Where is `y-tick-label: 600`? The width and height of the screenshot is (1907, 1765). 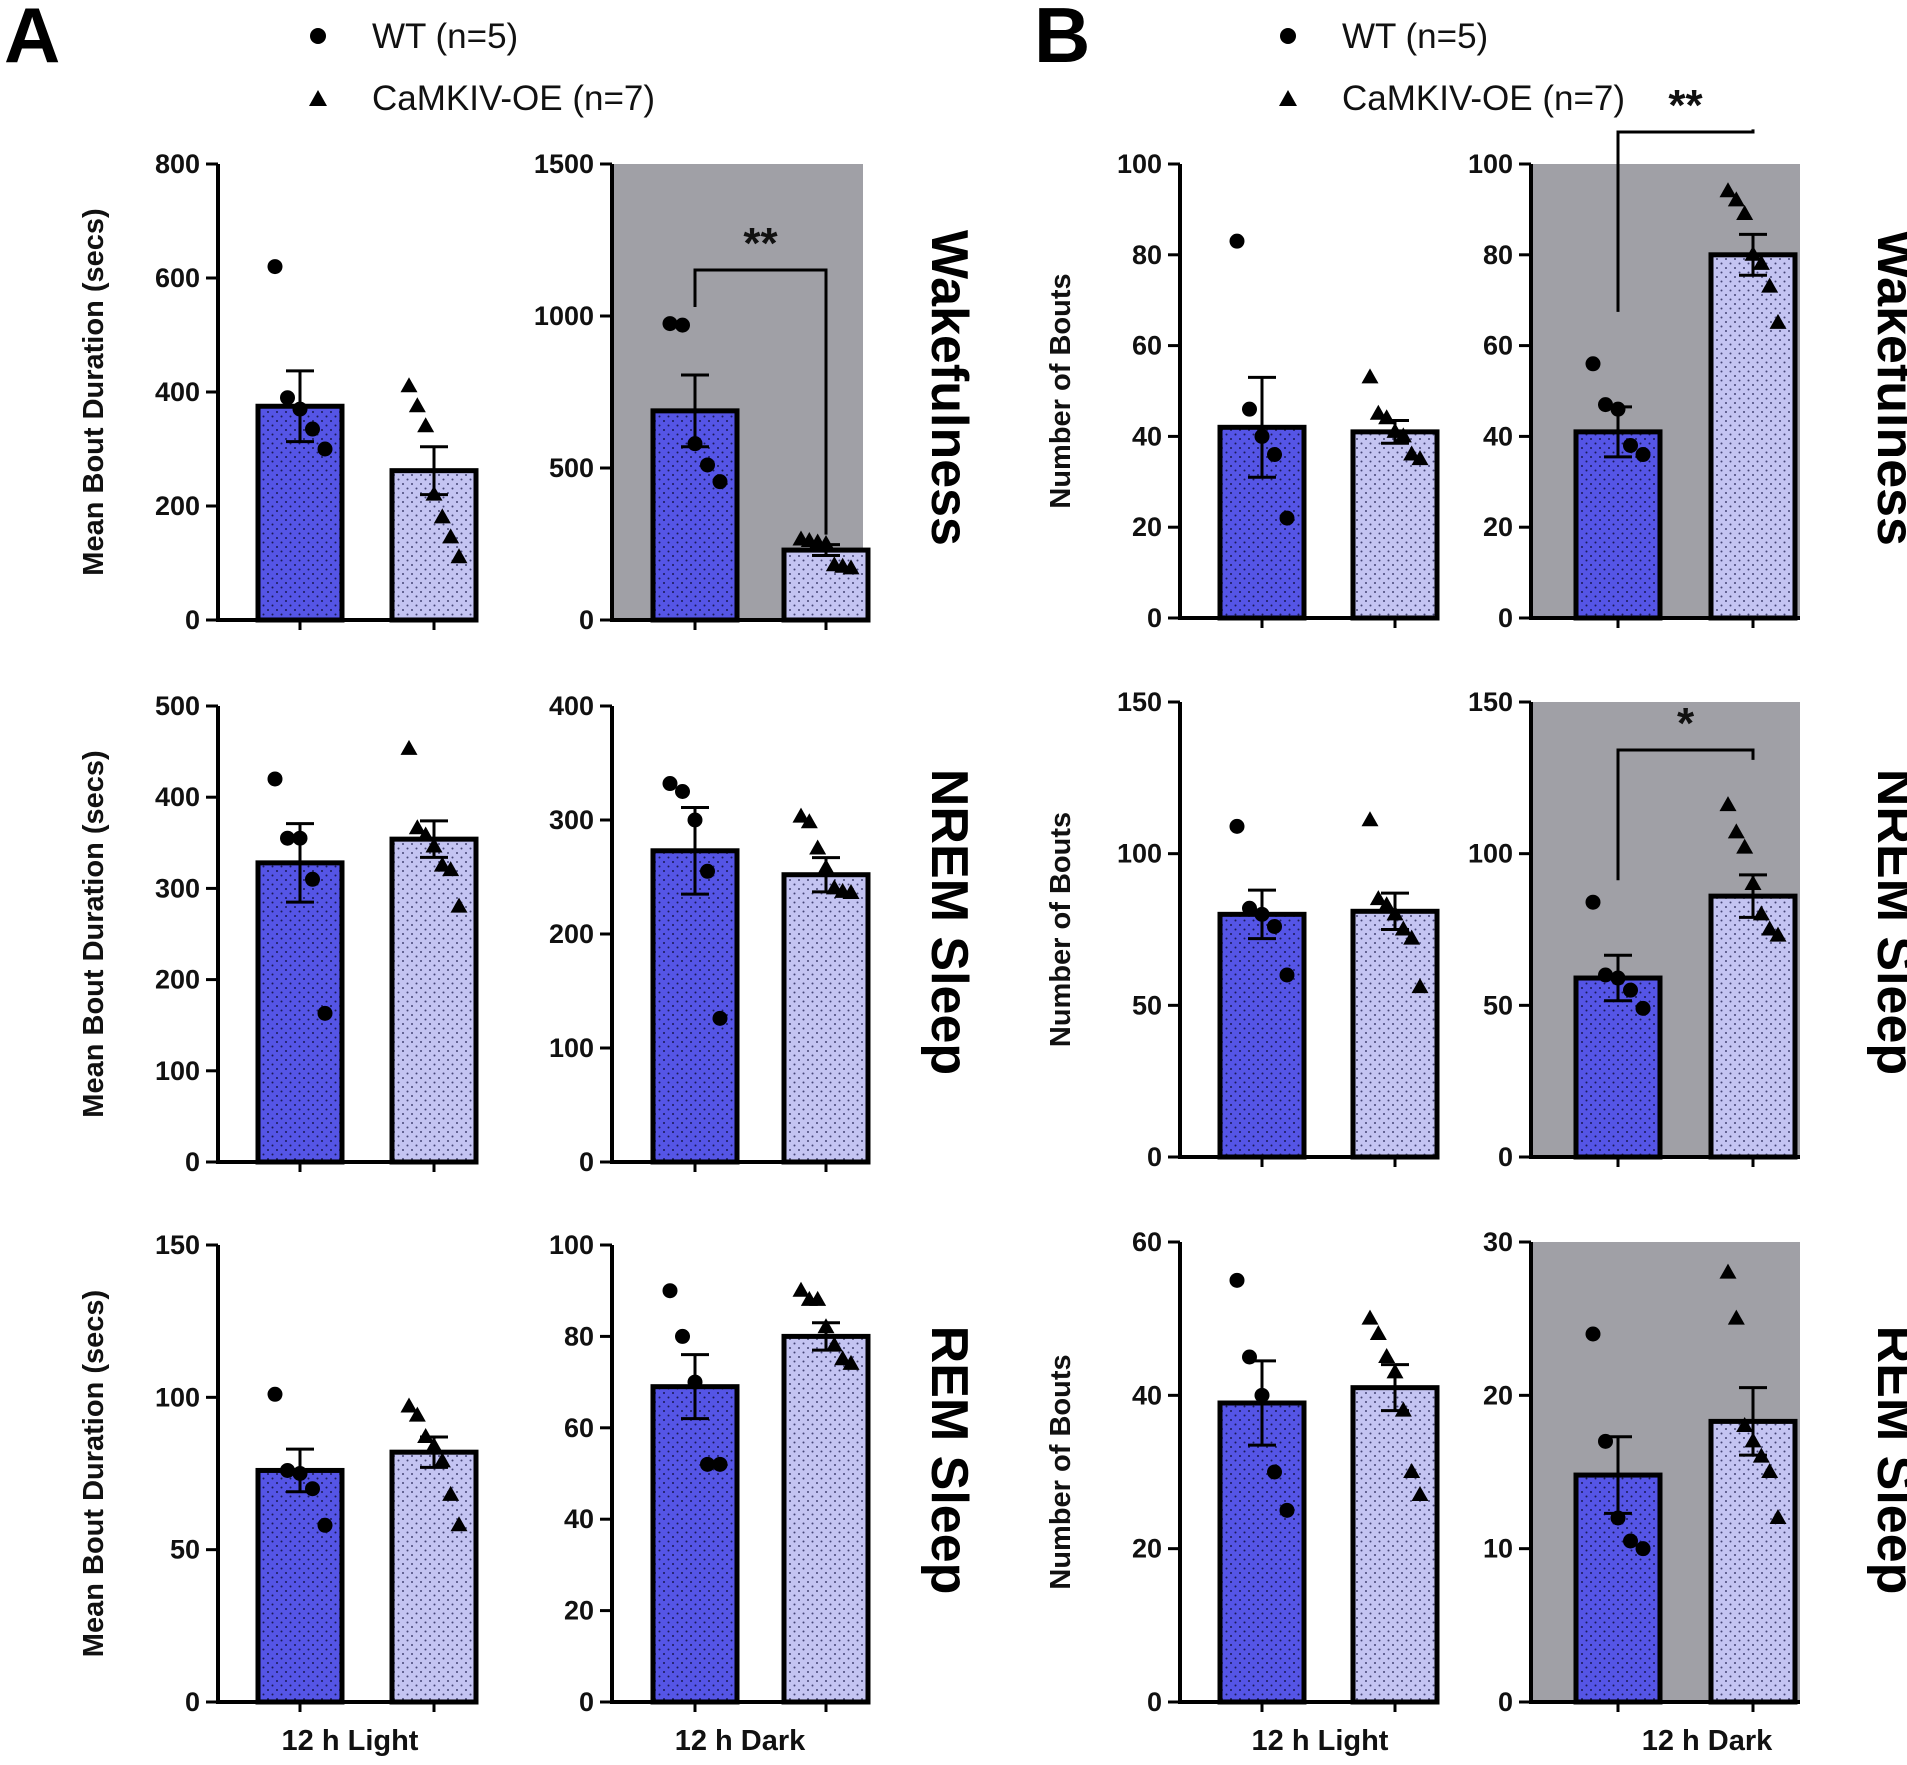
y-tick-label: 600 is located at coordinates (177, 278).